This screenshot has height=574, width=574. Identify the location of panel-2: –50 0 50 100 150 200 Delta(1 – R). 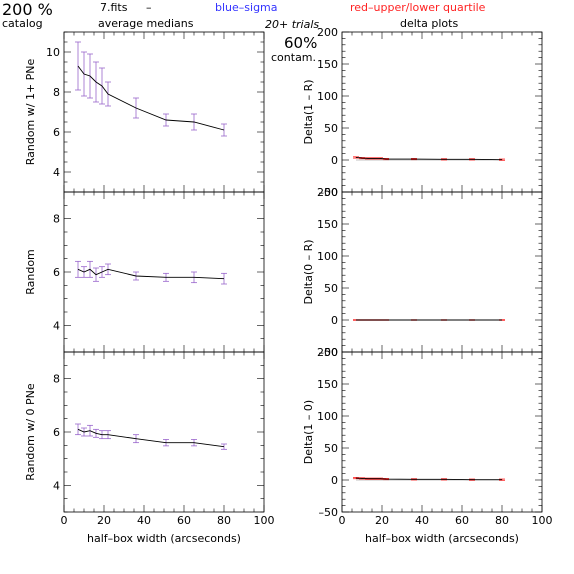
(422, 112).